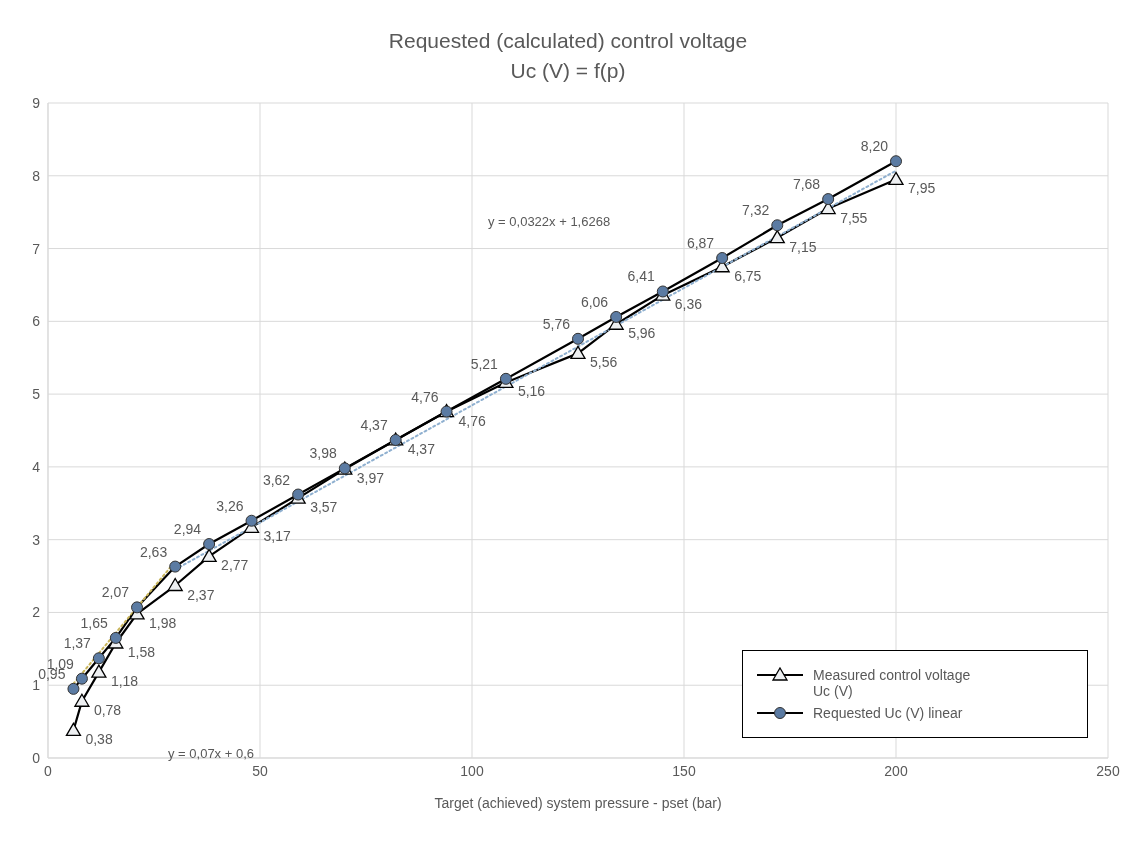  I want to click on data-label: 3,57, so click(324, 507).